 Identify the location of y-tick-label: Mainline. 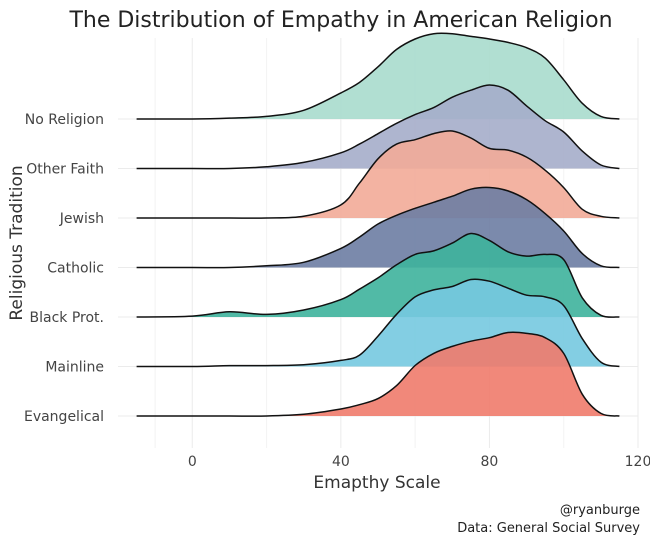
(74, 368).